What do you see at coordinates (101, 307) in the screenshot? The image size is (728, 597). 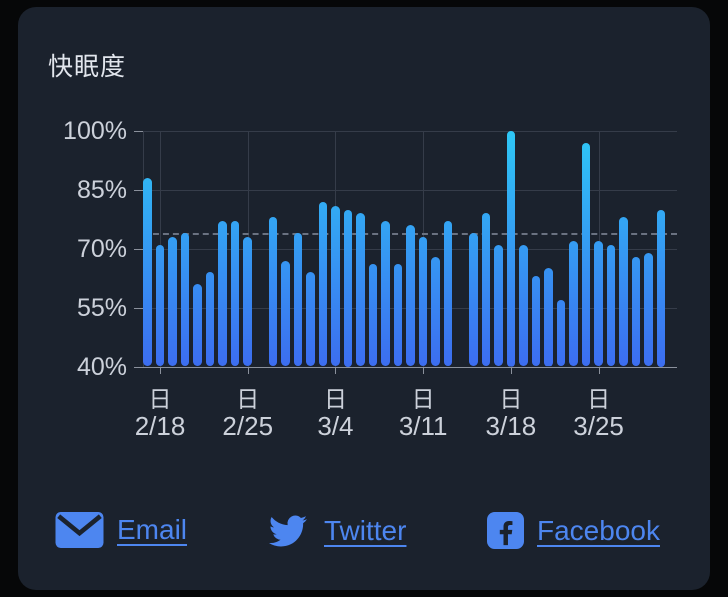 I see `y-axis-label: 55%` at bounding box center [101, 307].